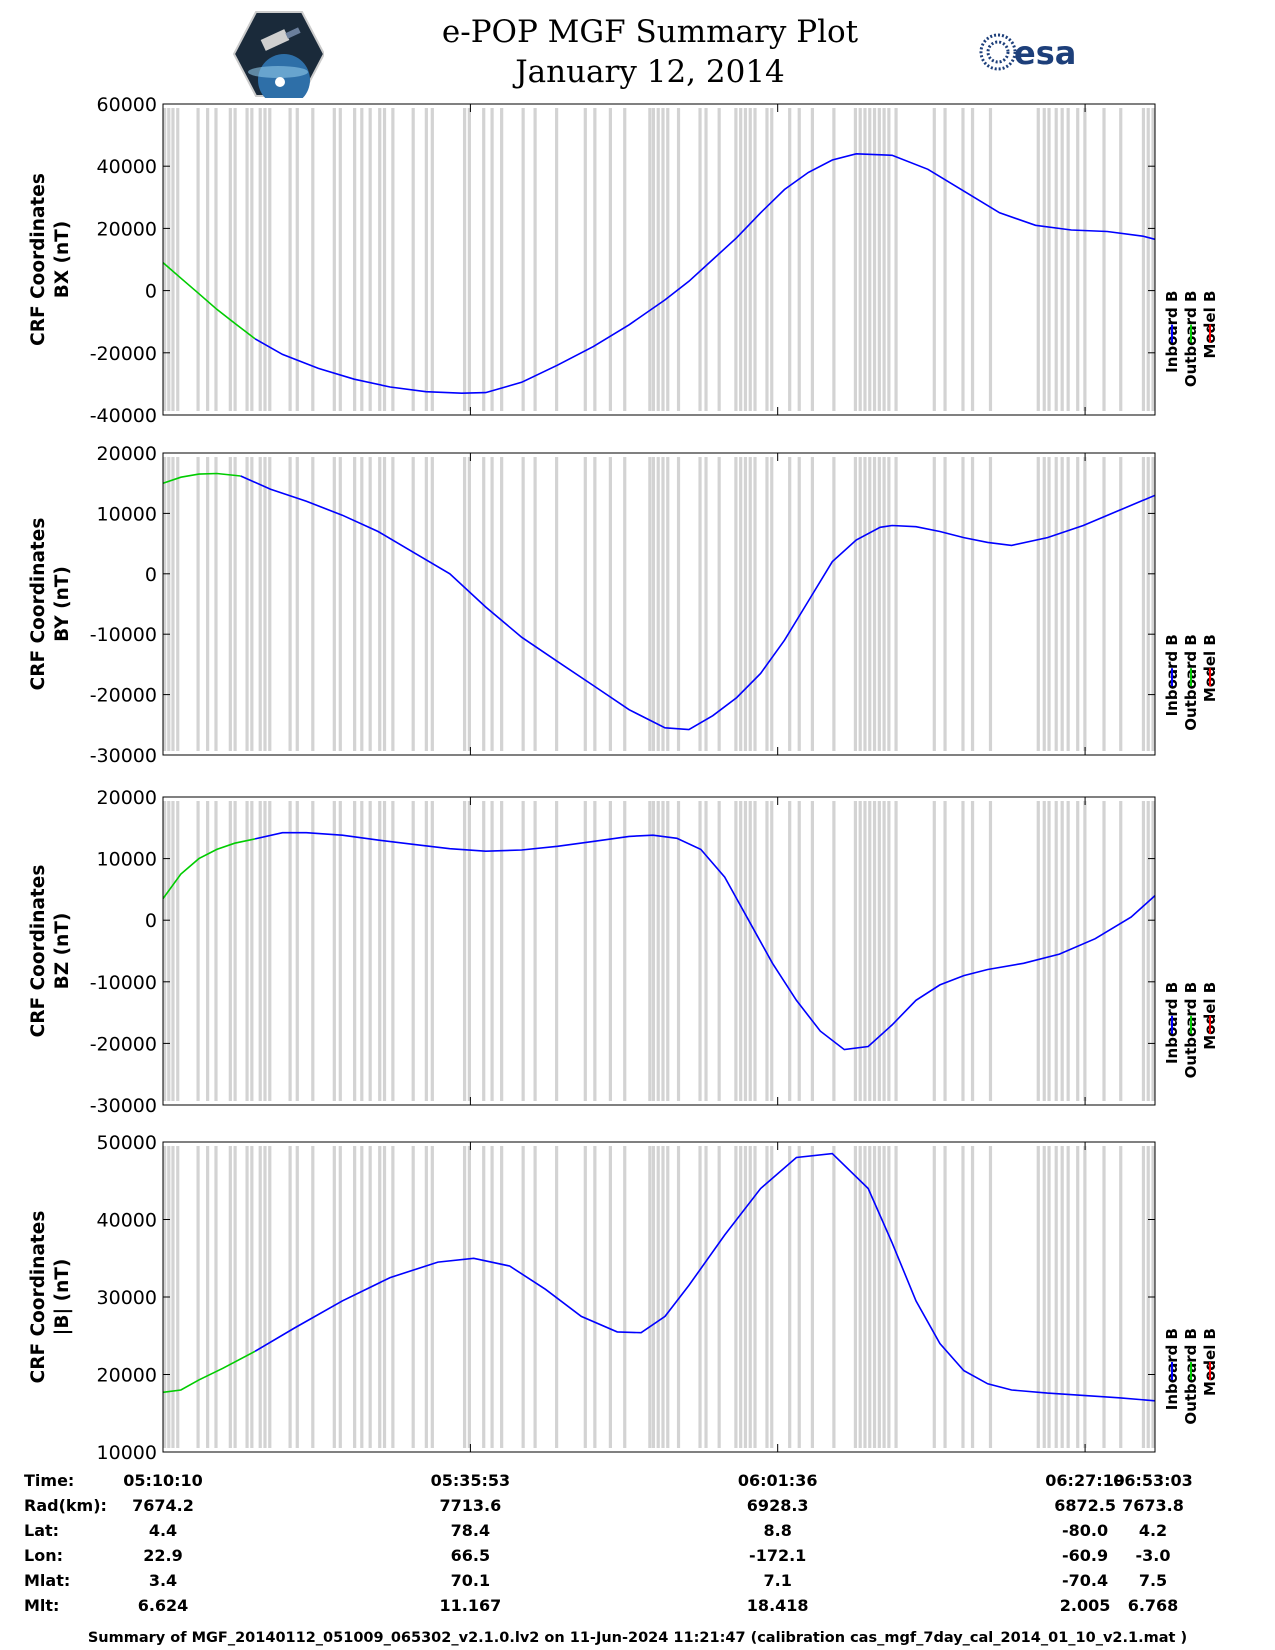  What do you see at coordinates (471, 1480) in the screenshot?
I see `ephemeris-cell: 05:35:53` at bounding box center [471, 1480].